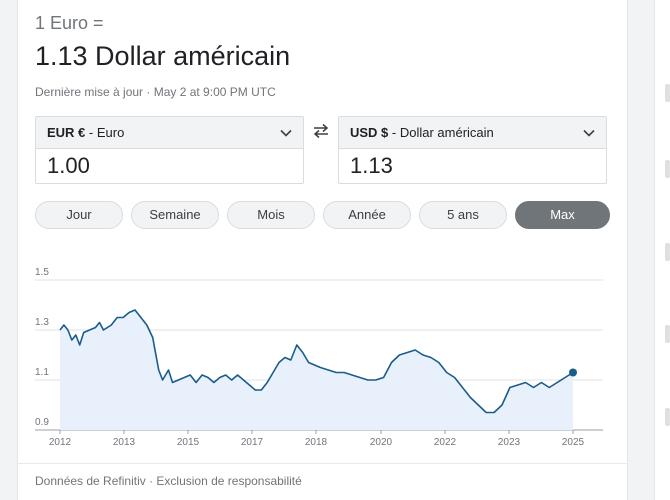  Describe the element at coordinates (271, 215) in the screenshot. I see `tab-month: Mois` at that location.